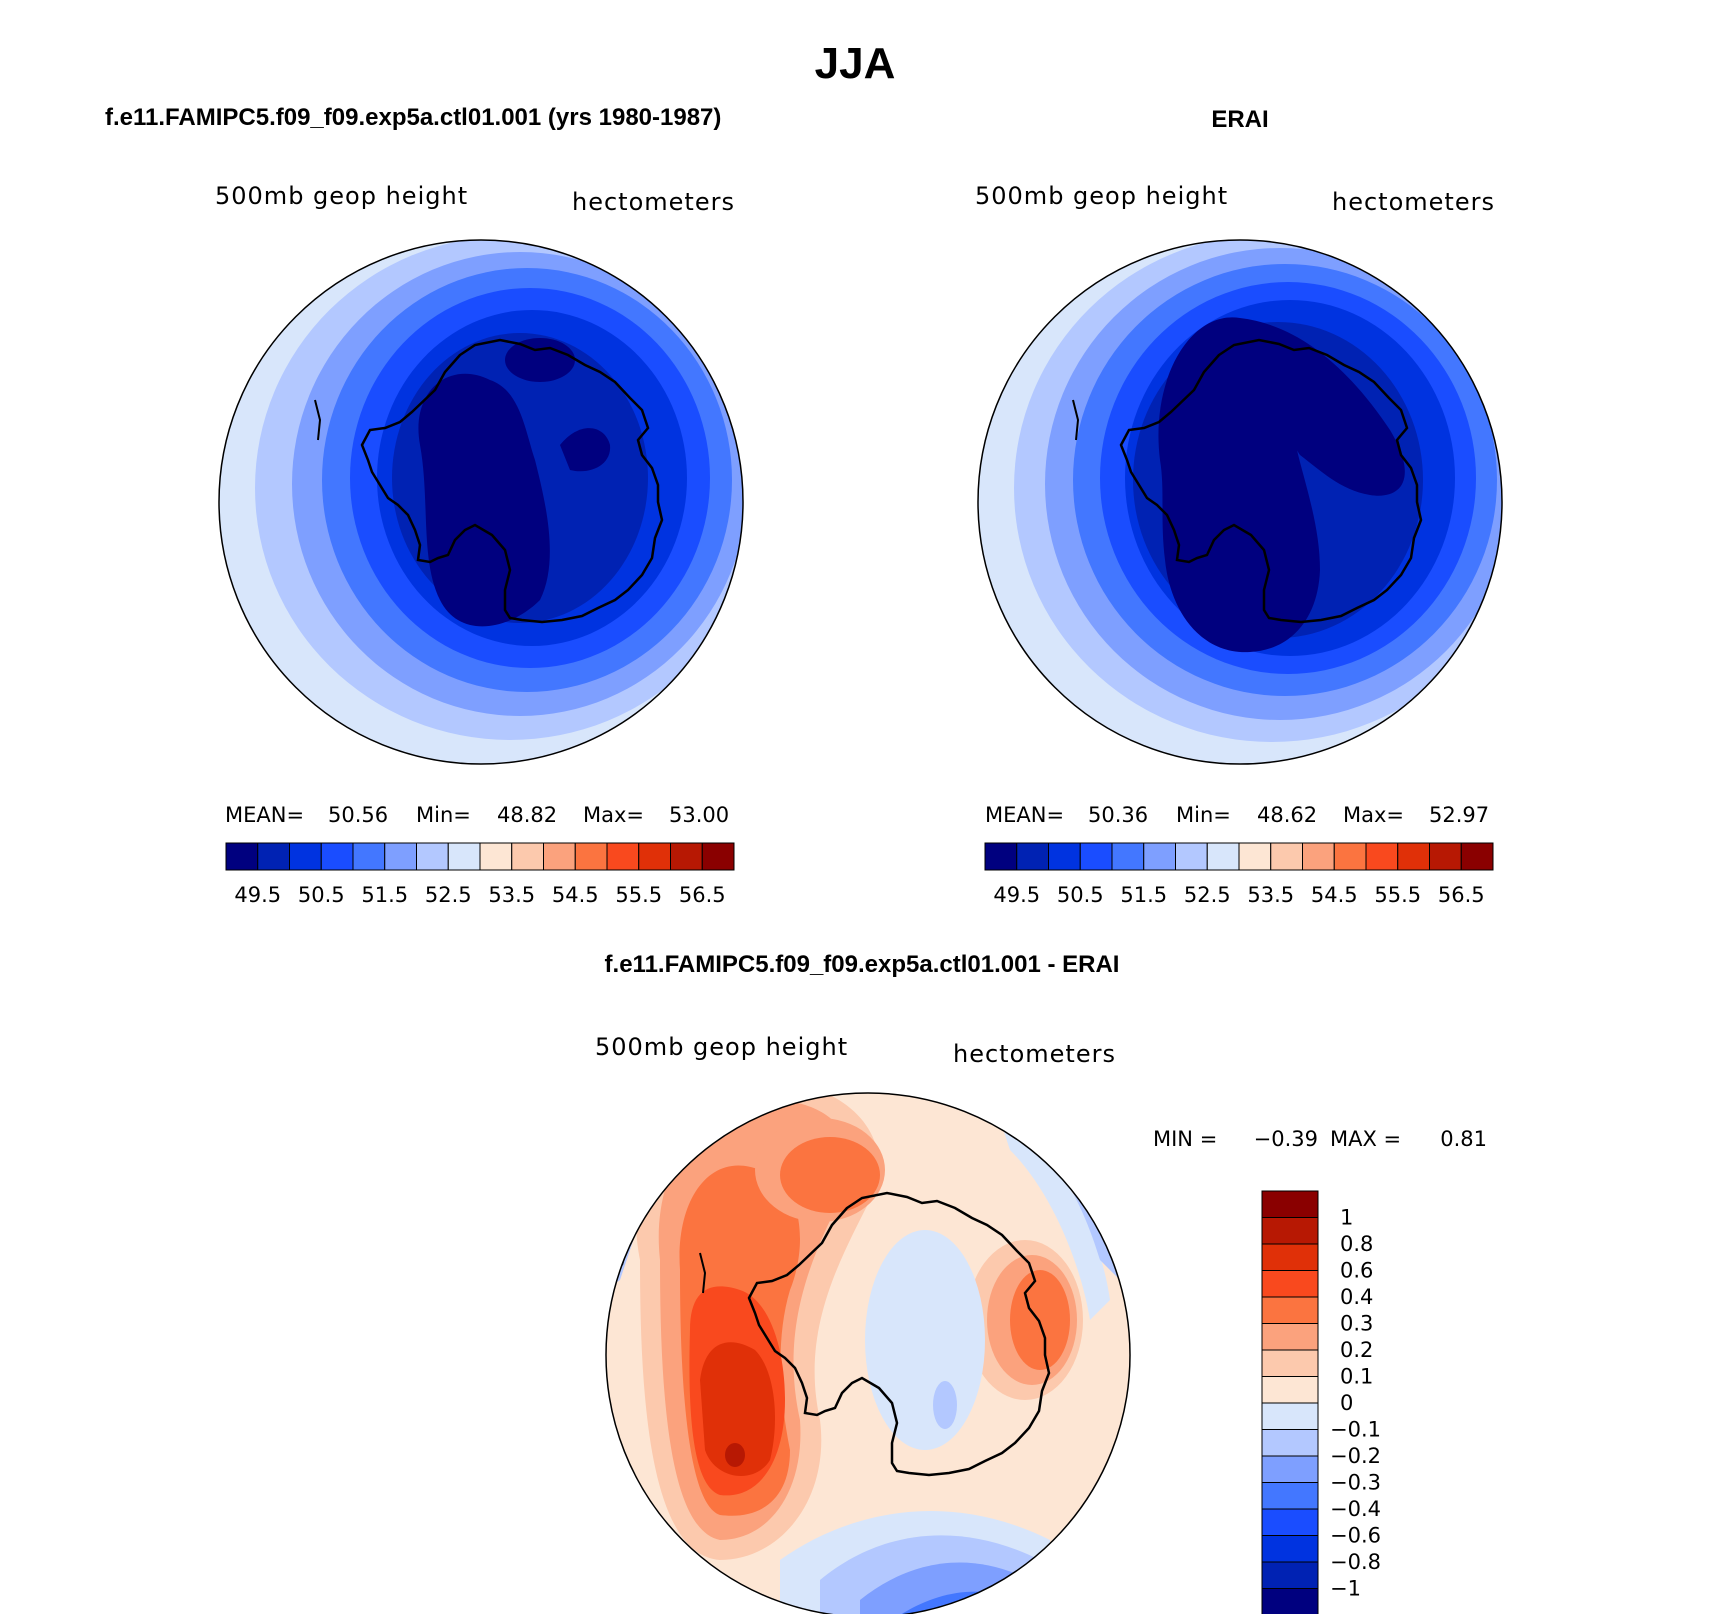  What do you see at coordinates (1320, 1139) in the screenshot?
I see `panel-diff-stats: MIN = −0.39 MAX = 0.81` at bounding box center [1320, 1139].